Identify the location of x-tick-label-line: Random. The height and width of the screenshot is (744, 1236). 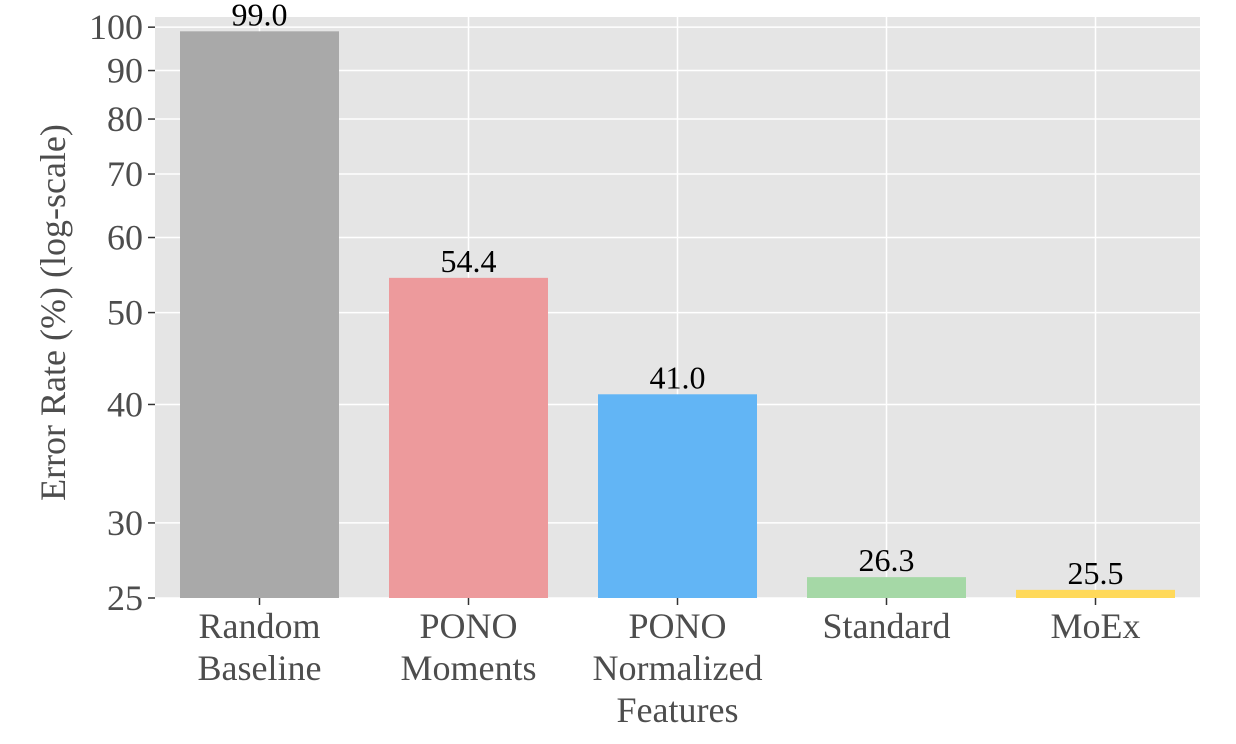
(260, 626).